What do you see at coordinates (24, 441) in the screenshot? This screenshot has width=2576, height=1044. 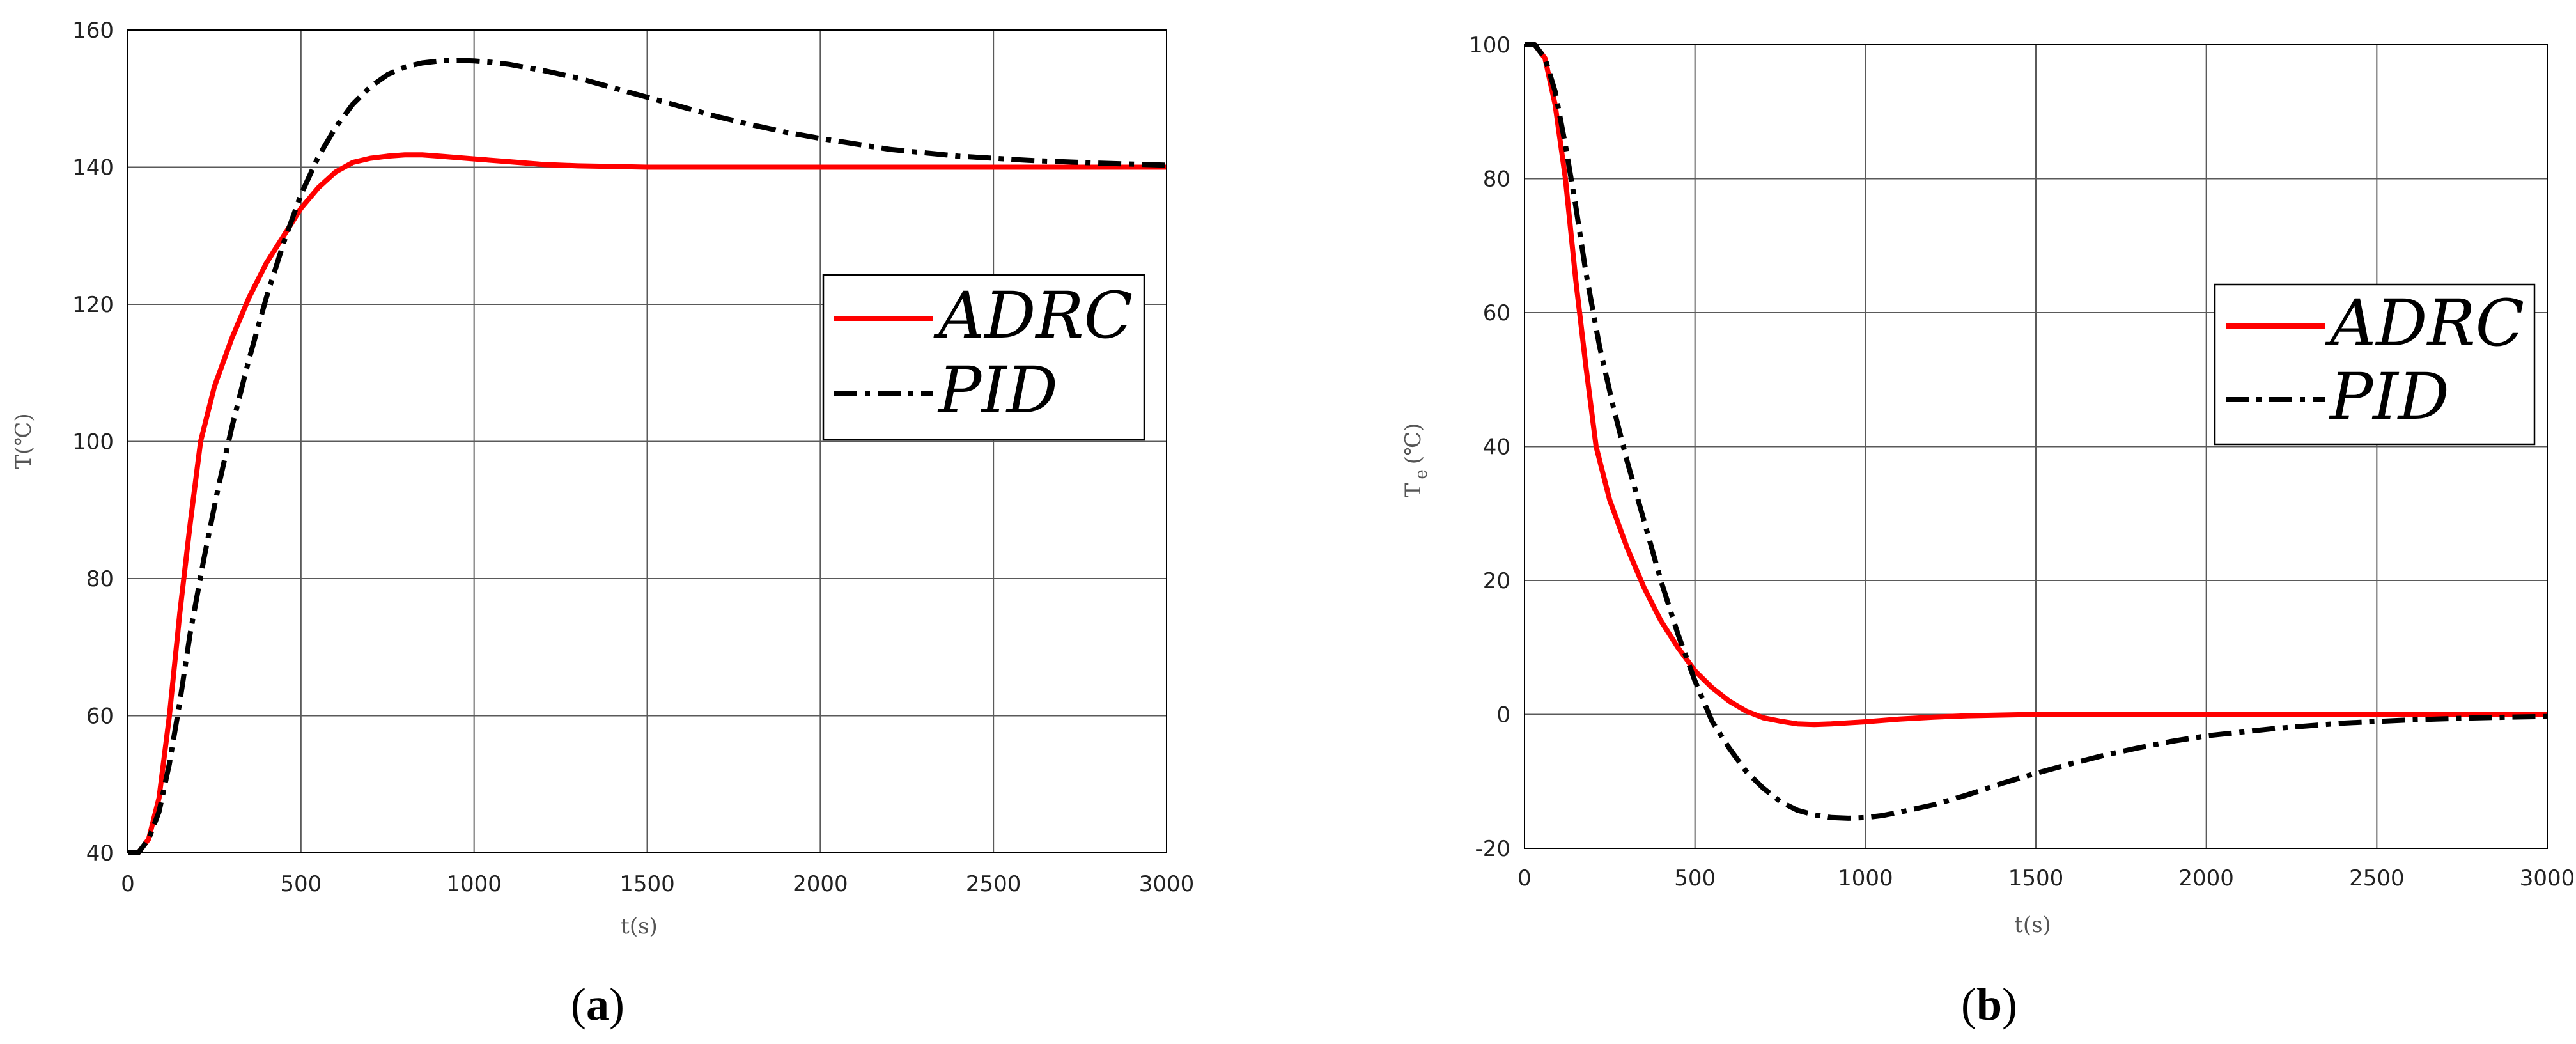 I see `panel-a-y-axis-label: T(℃)` at bounding box center [24, 441].